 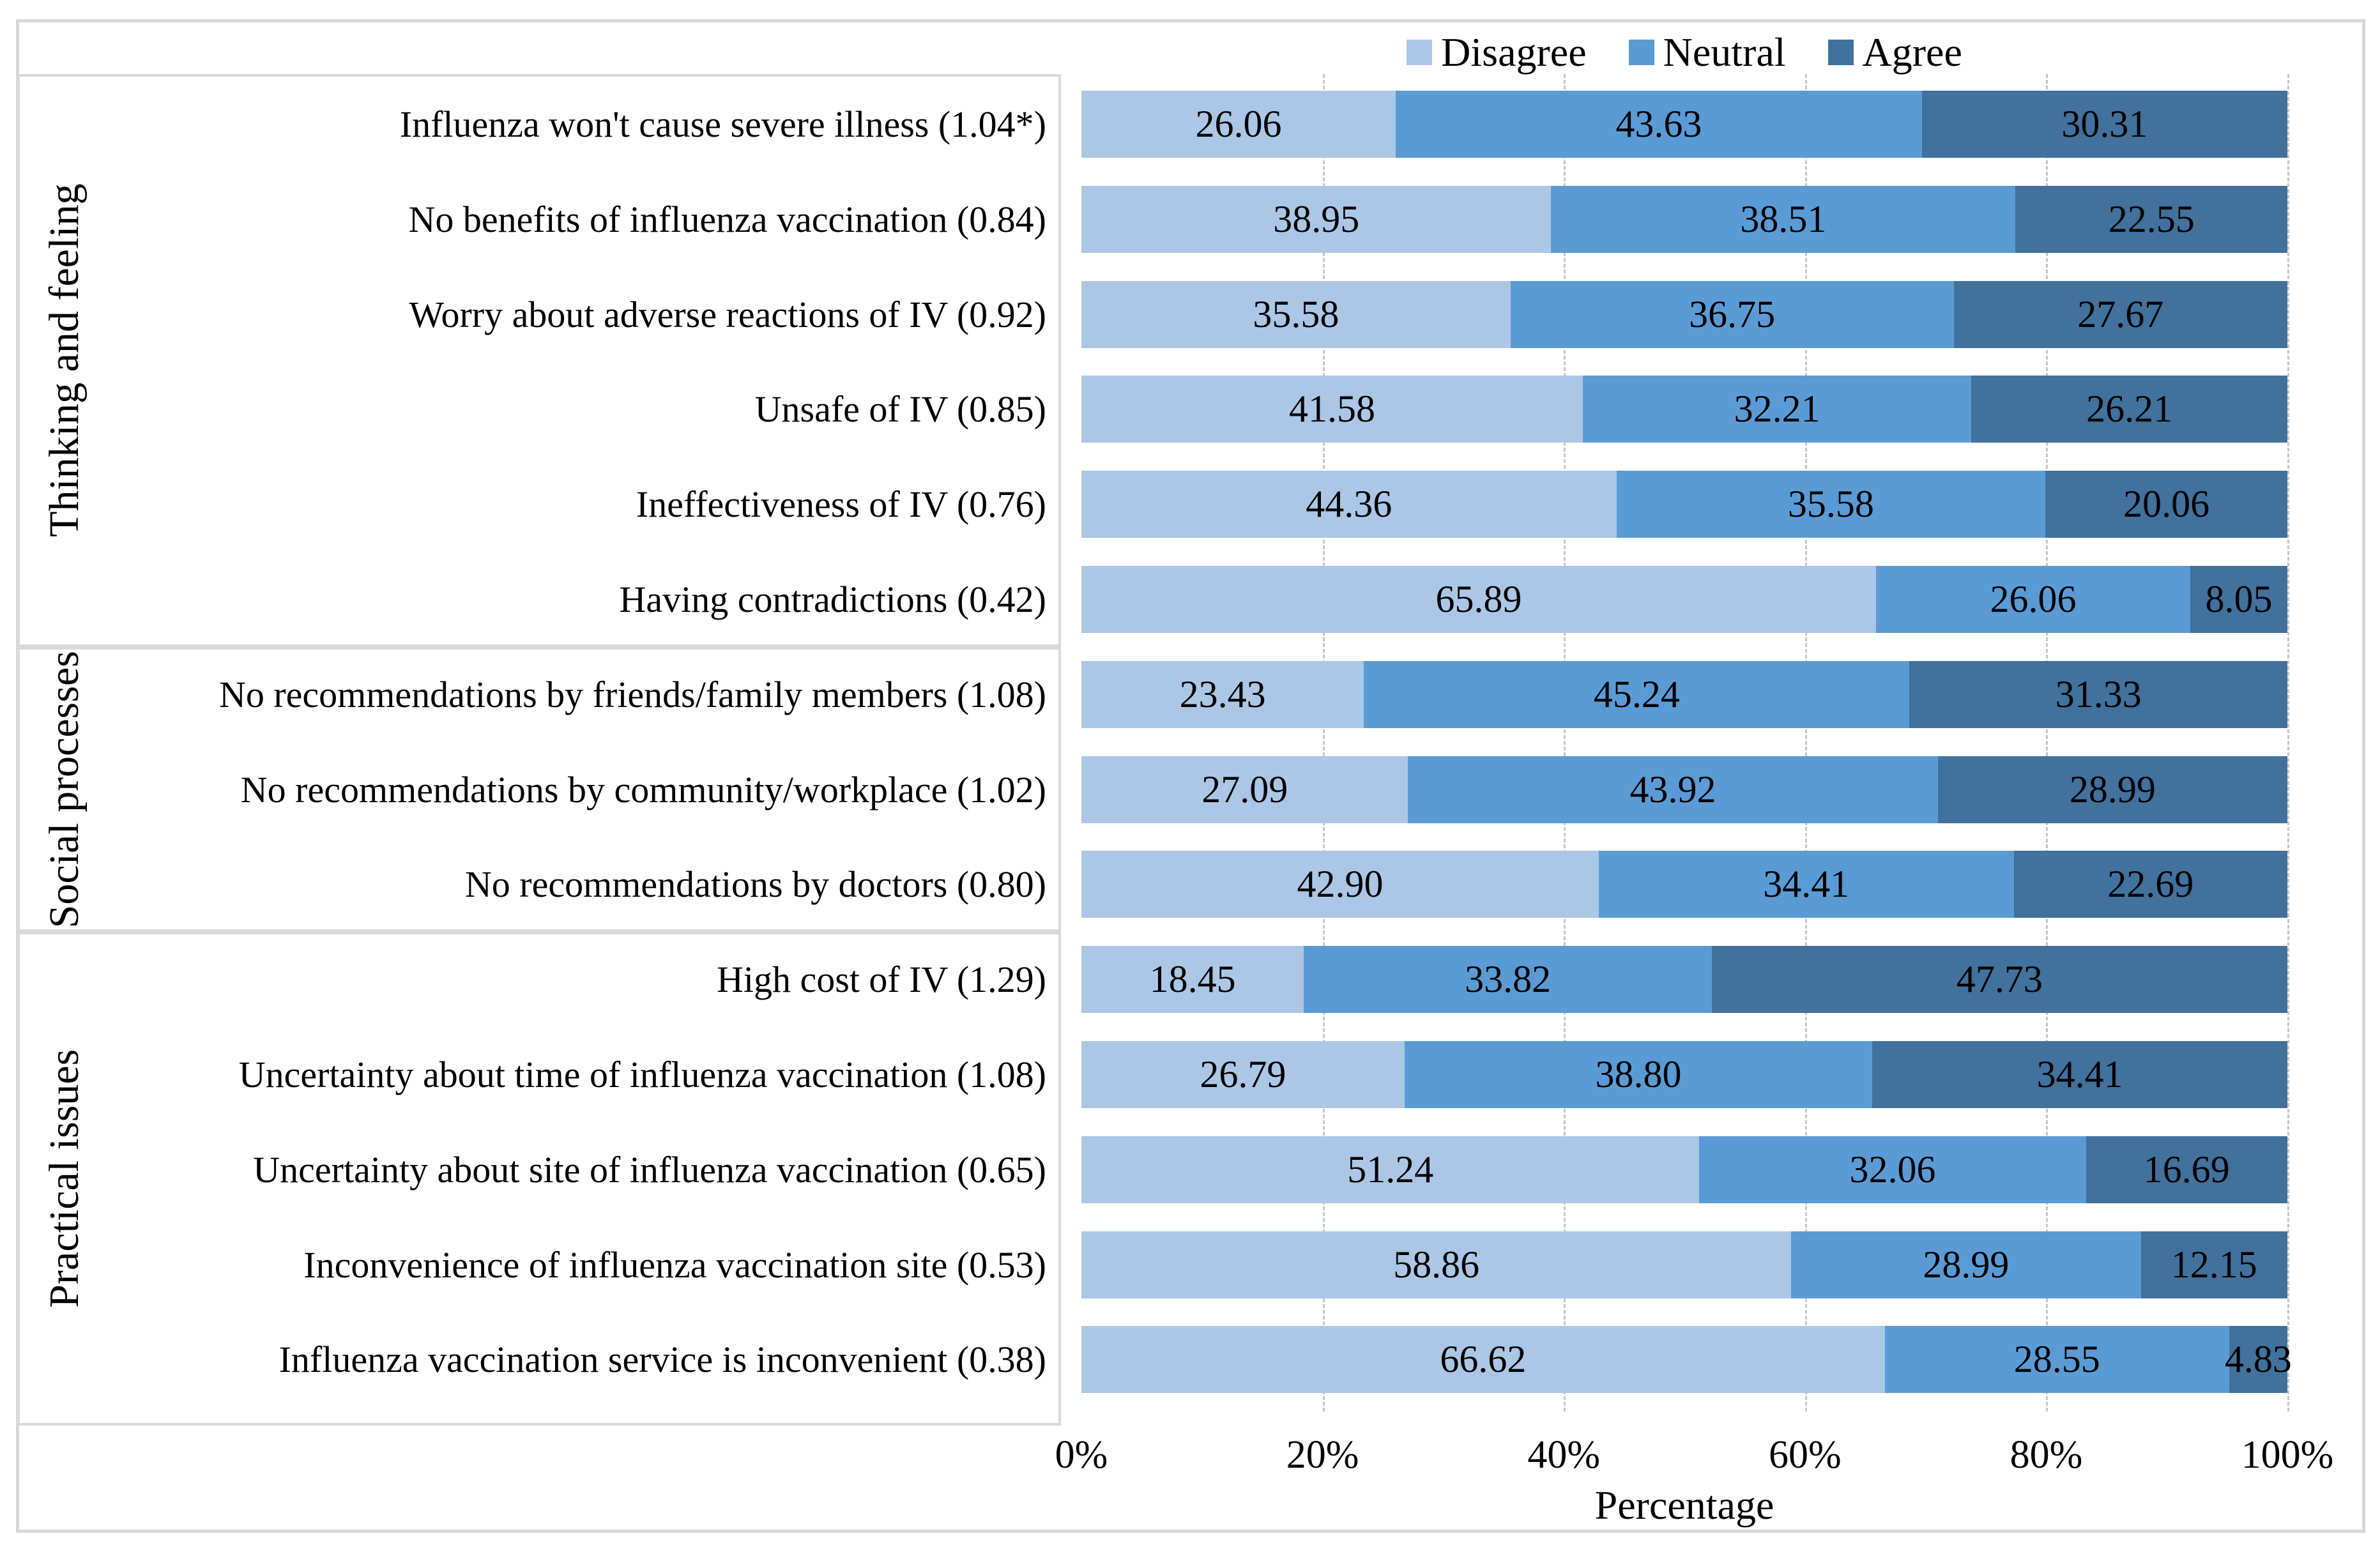 What do you see at coordinates (2033, 599) in the screenshot?
I see `bar-segment-neutral: 26.06` at bounding box center [2033, 599].